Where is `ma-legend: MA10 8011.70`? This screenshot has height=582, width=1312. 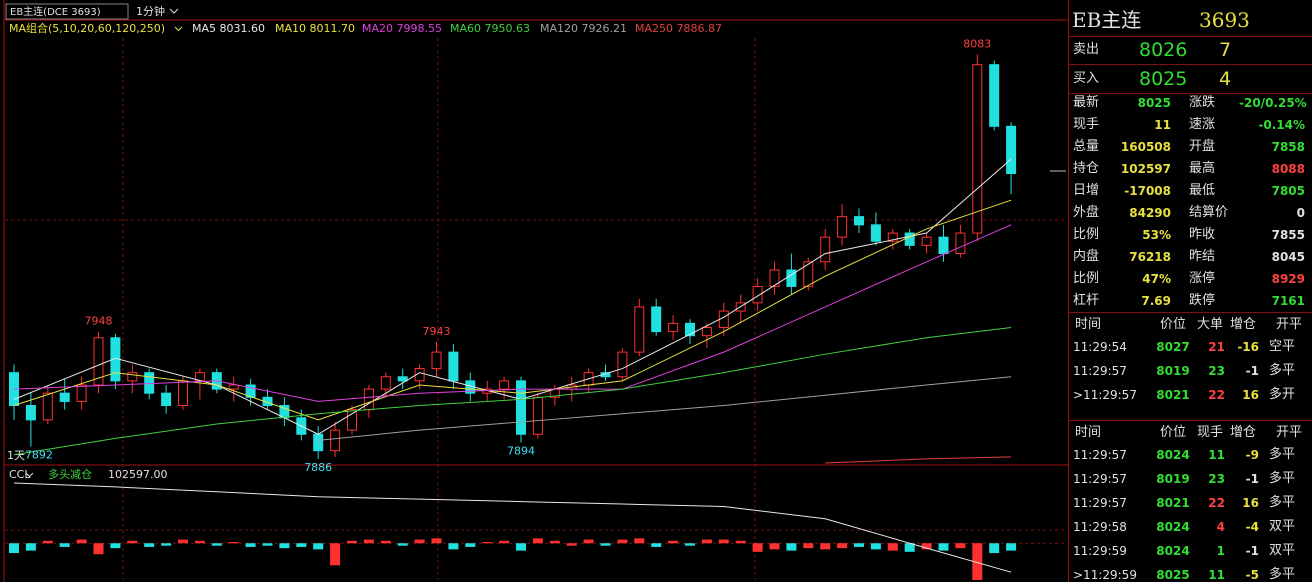 ma-legend: MA10 8011.70 is located at coordinates (315, 28).